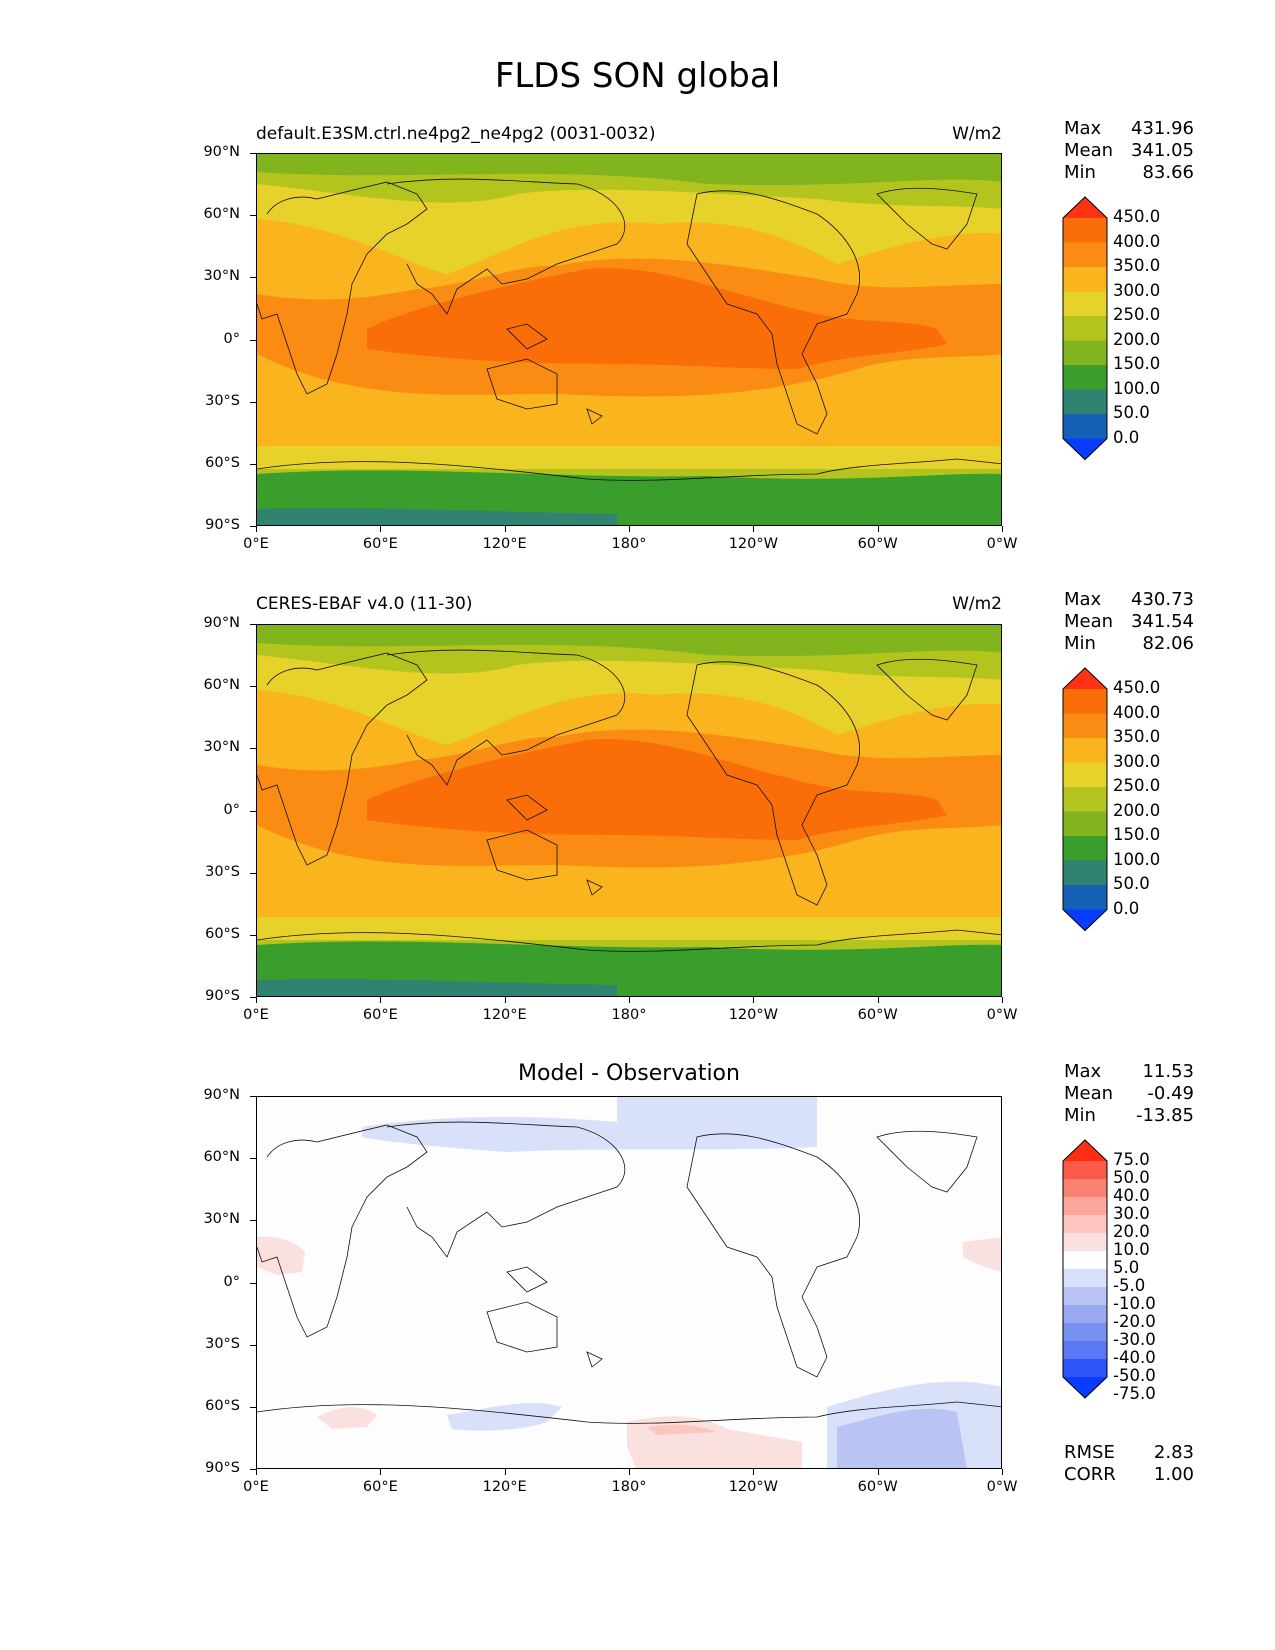 The height and width of the screenshot is (1650, 1275). Describe the element at coordinates (1131, 1159) in the screenshot. I see `colorbar-tick-label: 75.0` at that location.